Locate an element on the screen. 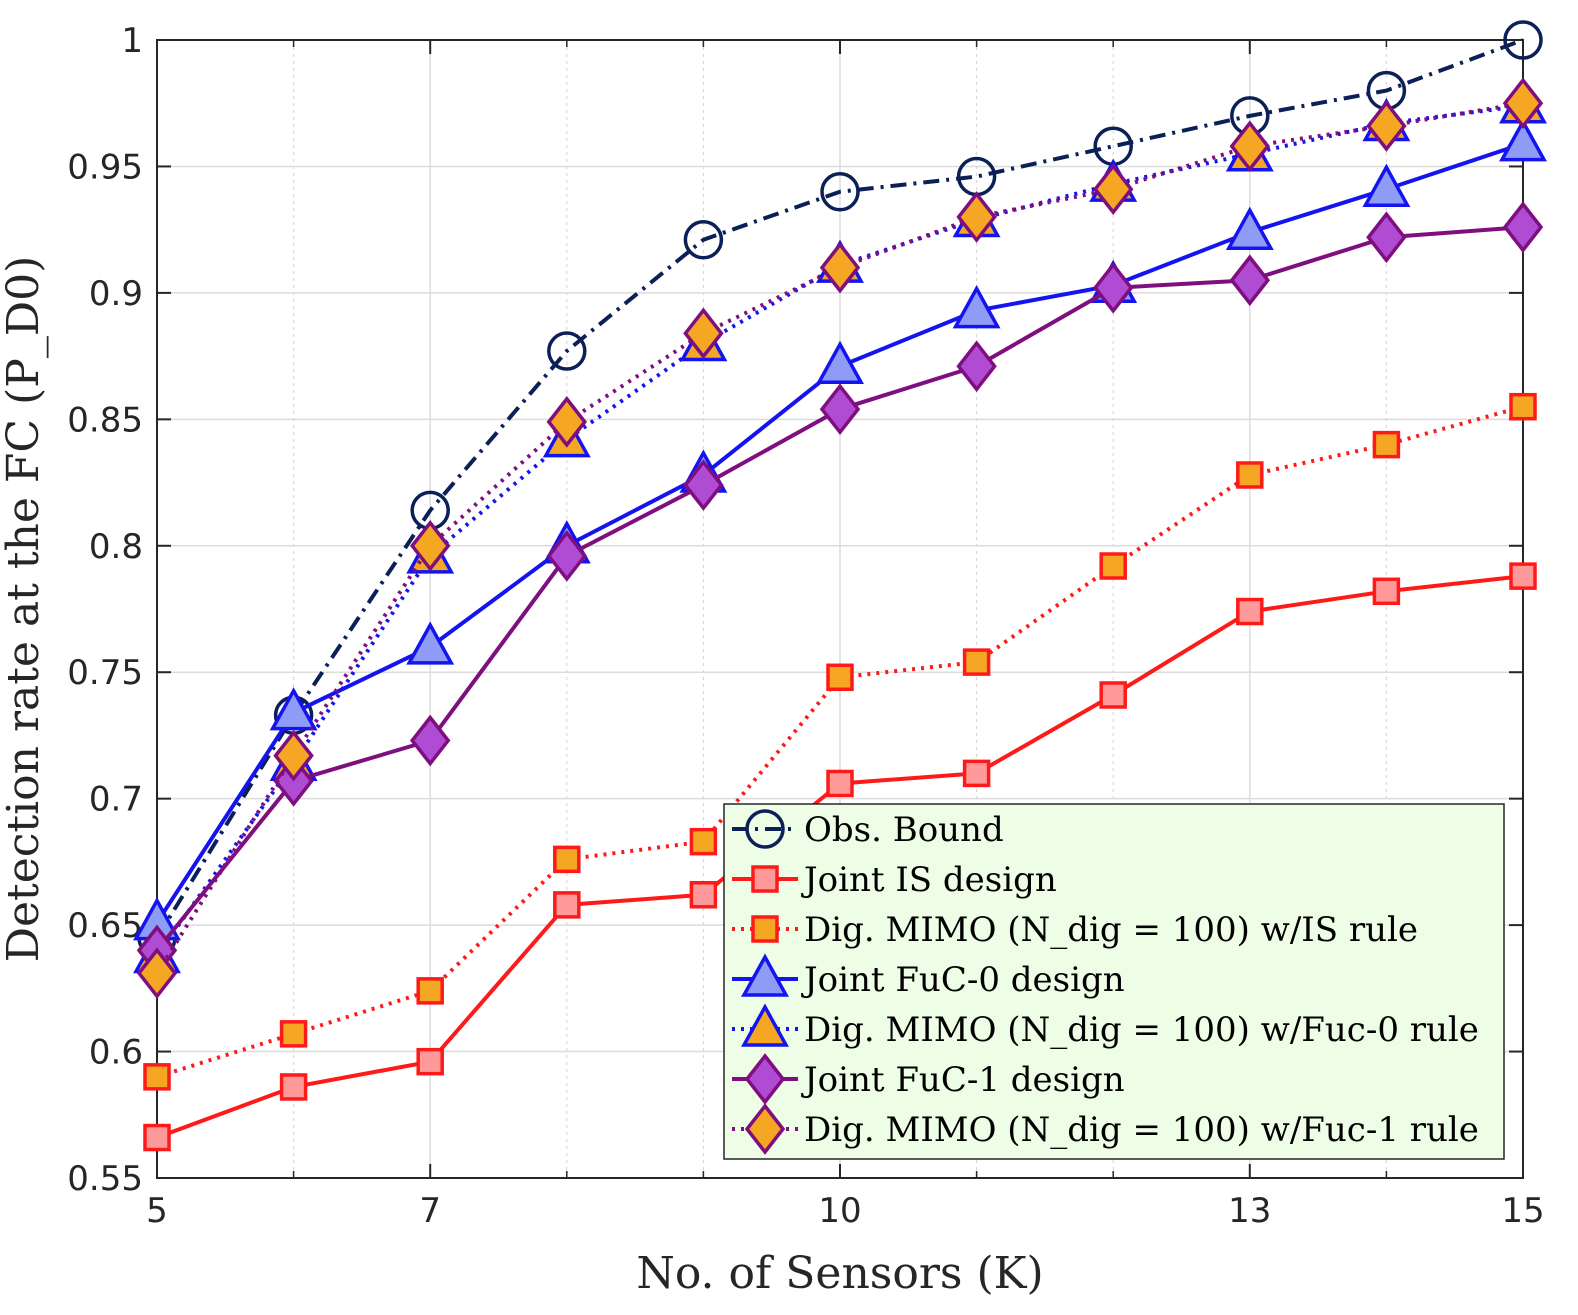 This screenshot has height=1315, width=1578. legend-entry-1: Joint IS design is located at coordinates (894, 880).